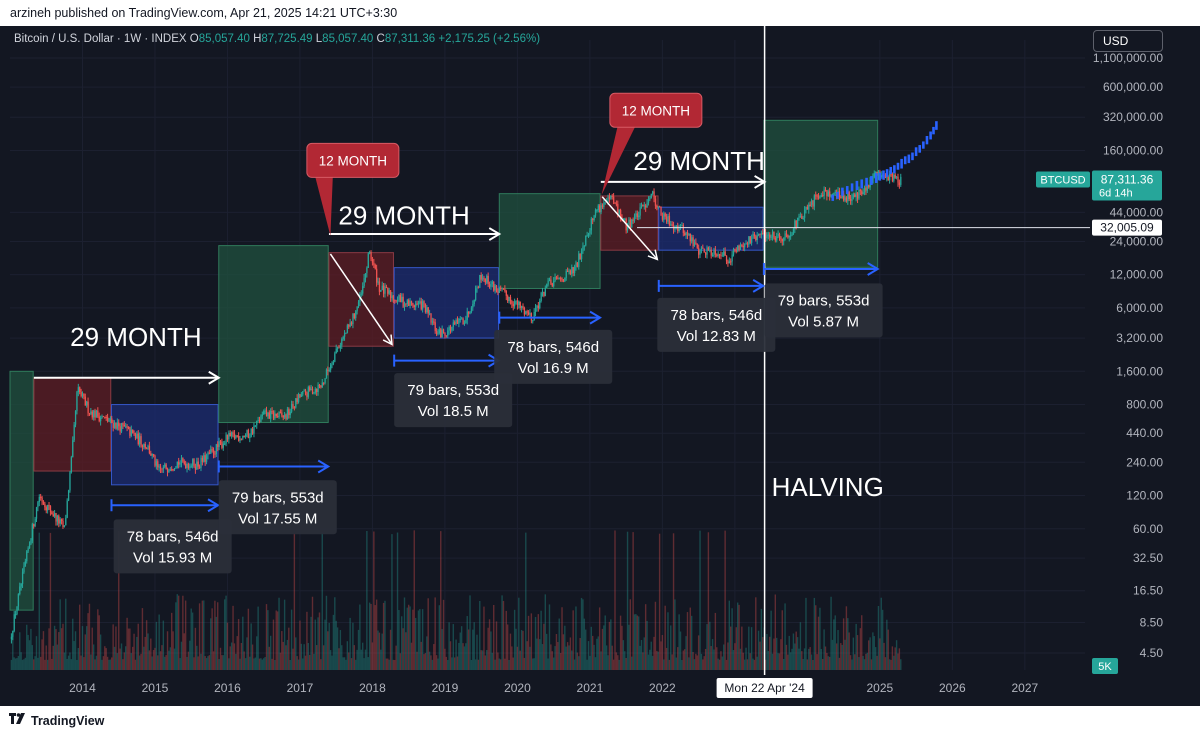 The image size is (1200, 734). I want to click on currency-button: USD, so click(1128, 41).